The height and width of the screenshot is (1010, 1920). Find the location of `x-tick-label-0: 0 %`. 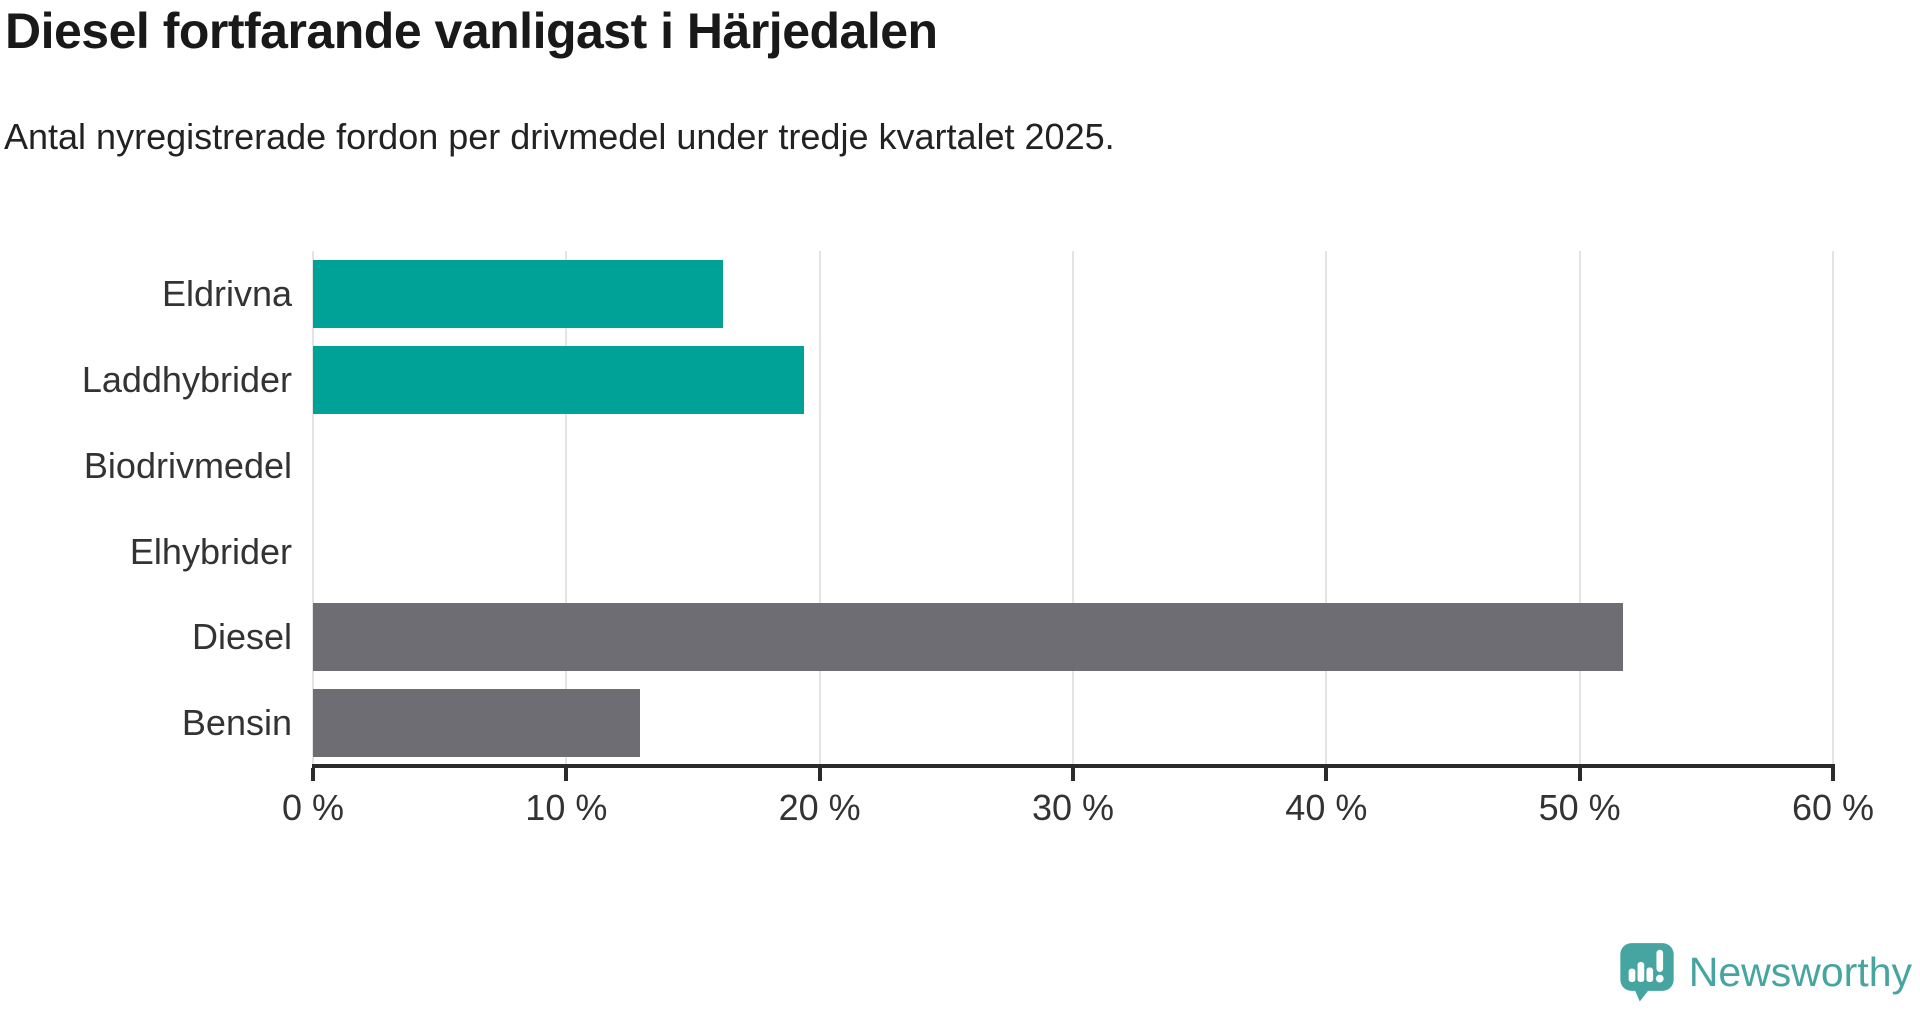

x-tick-label-0: 0 % is located at coordinates (313, 807).